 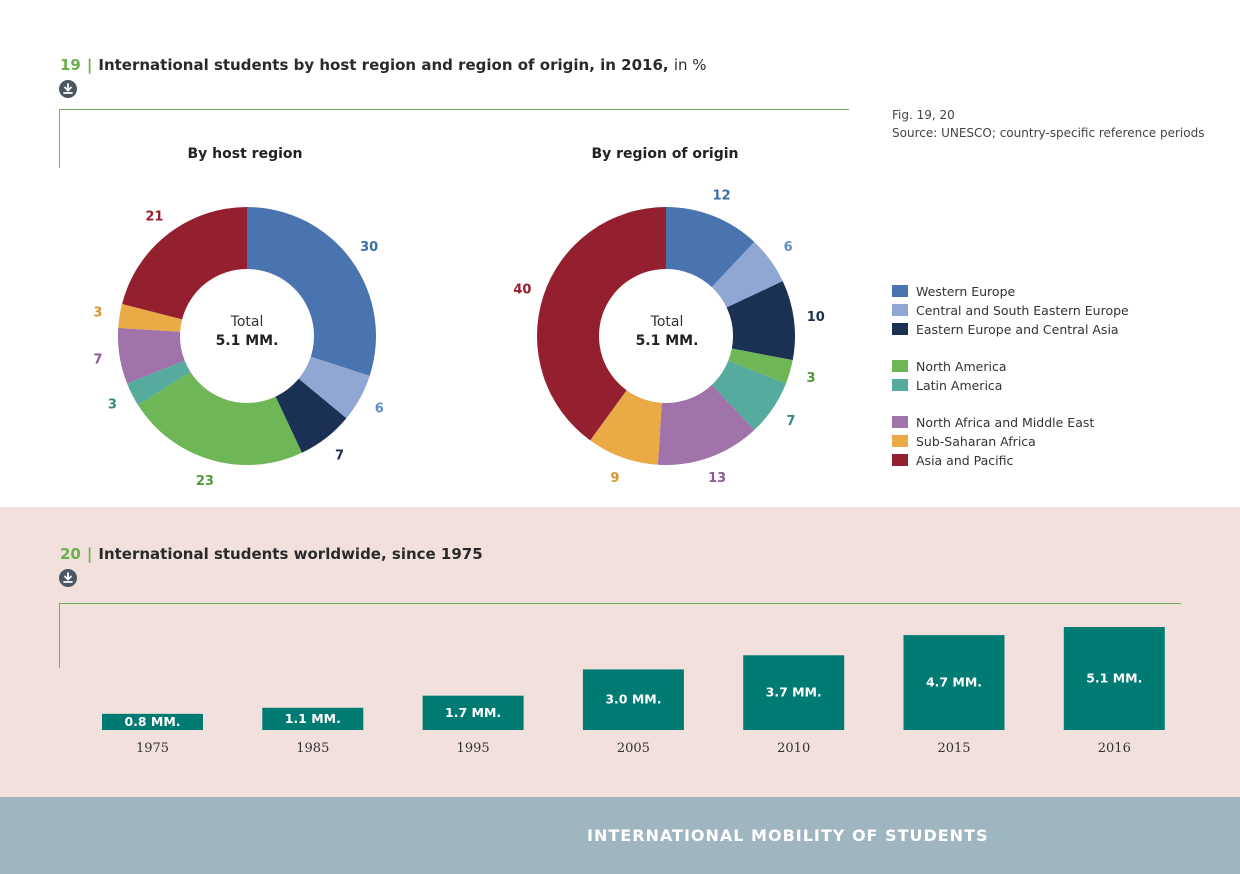 What do you see at coordinates (70, 554) in the screenshot?
I see `fig20-number: 20` at bounding box center [70, 554].